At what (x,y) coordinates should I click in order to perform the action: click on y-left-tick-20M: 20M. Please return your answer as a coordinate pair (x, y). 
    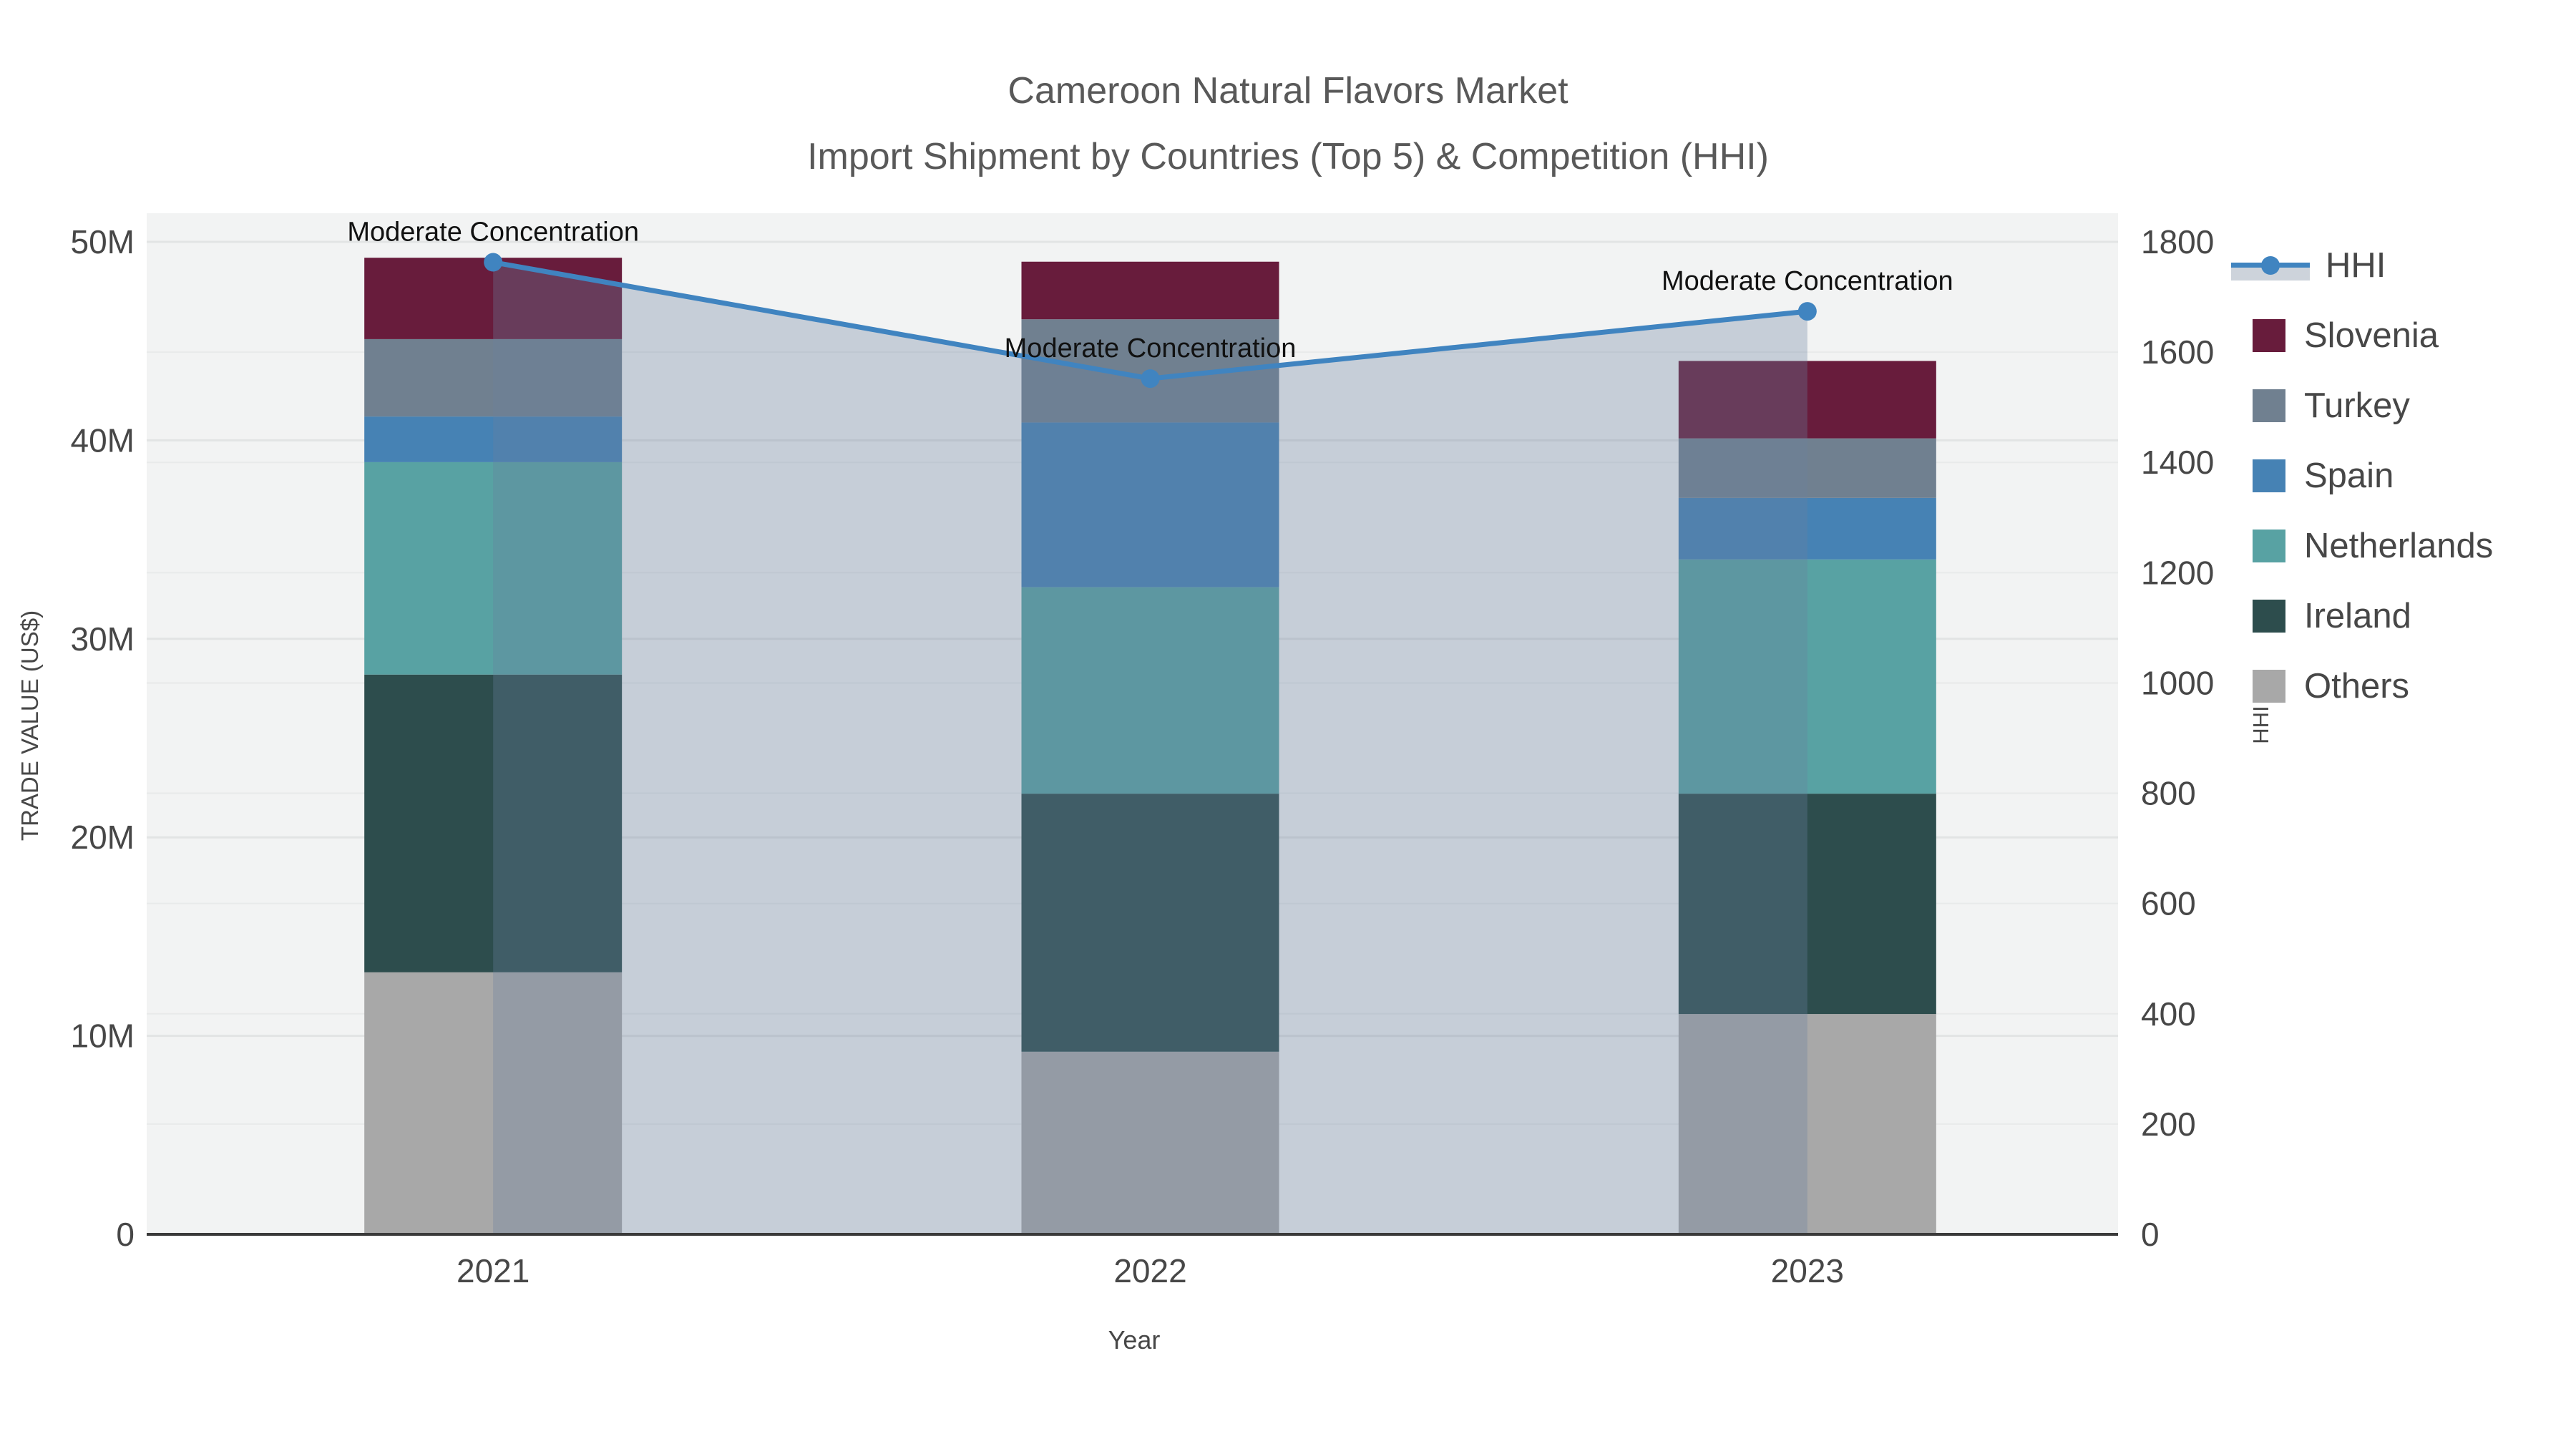
    Looking at the image, I should click on (103, 837).